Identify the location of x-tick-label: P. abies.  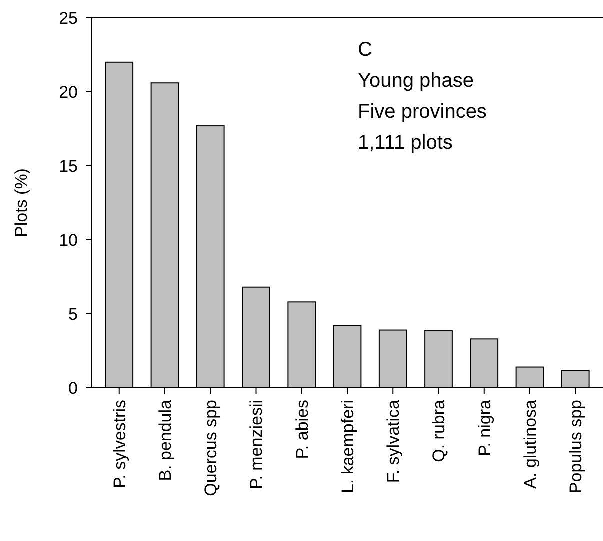
(302, 430).